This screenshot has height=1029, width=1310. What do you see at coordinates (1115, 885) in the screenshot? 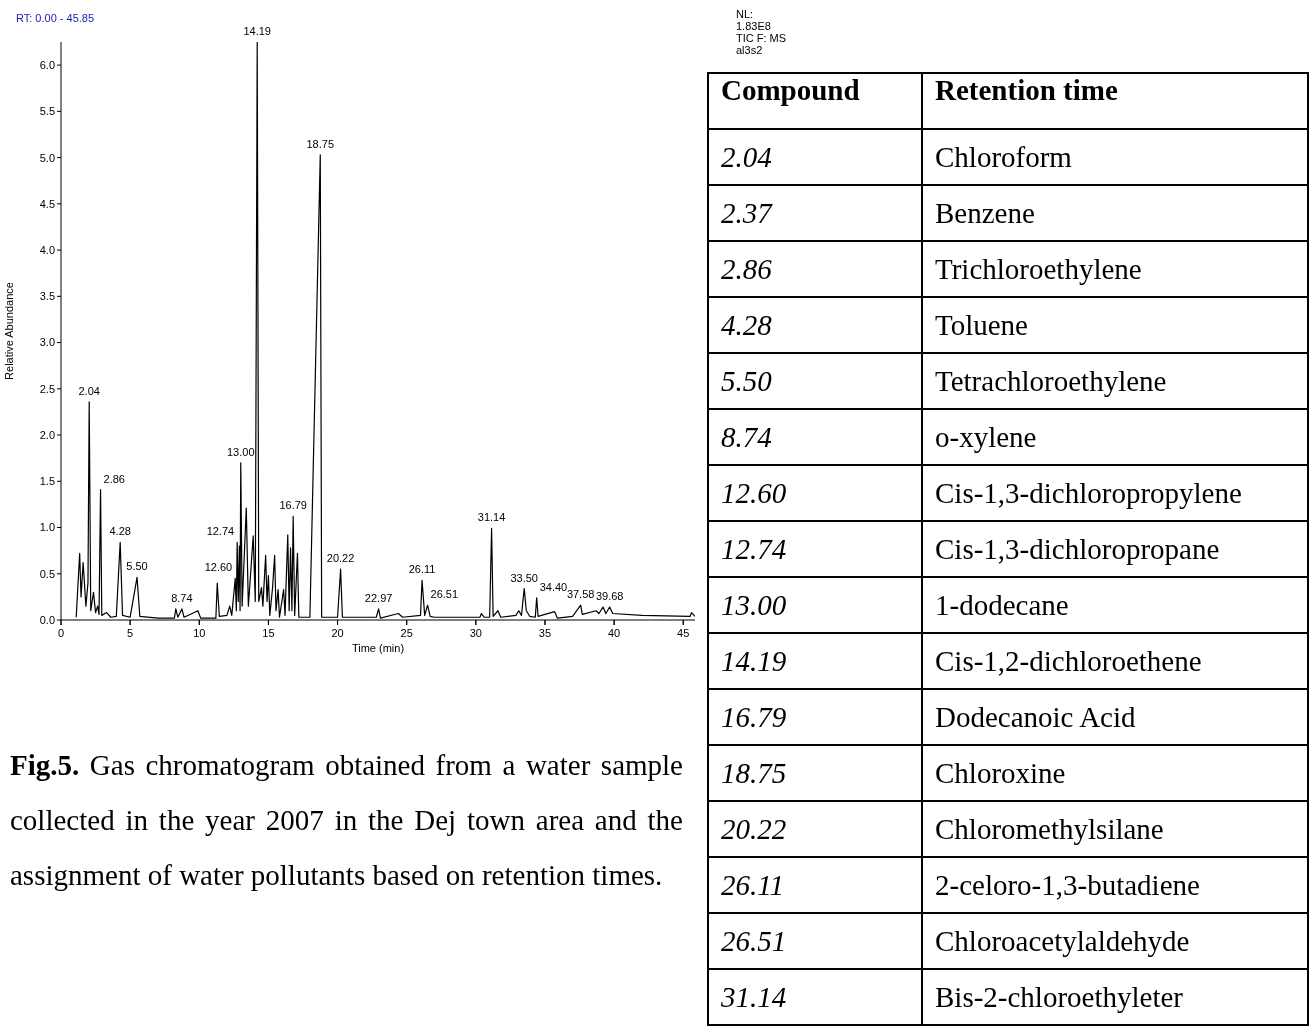
I see `text: 2-celoro-1,3-butadiene` at bounding box center [1115, 885].